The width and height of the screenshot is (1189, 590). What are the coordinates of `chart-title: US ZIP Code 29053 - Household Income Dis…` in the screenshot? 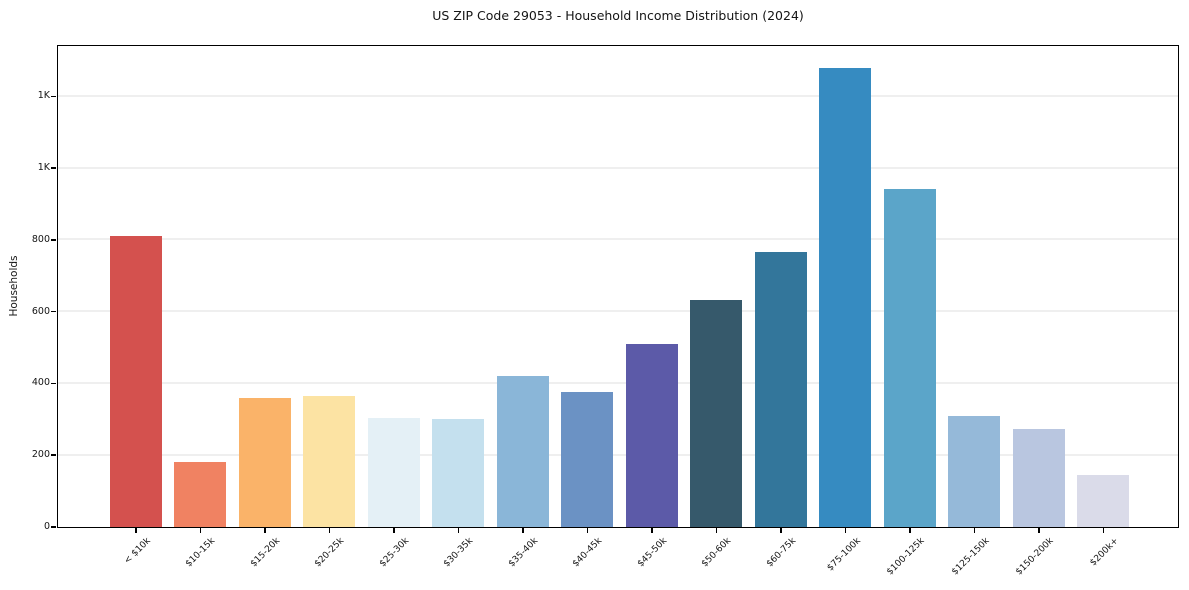 It's located at (618, 15).